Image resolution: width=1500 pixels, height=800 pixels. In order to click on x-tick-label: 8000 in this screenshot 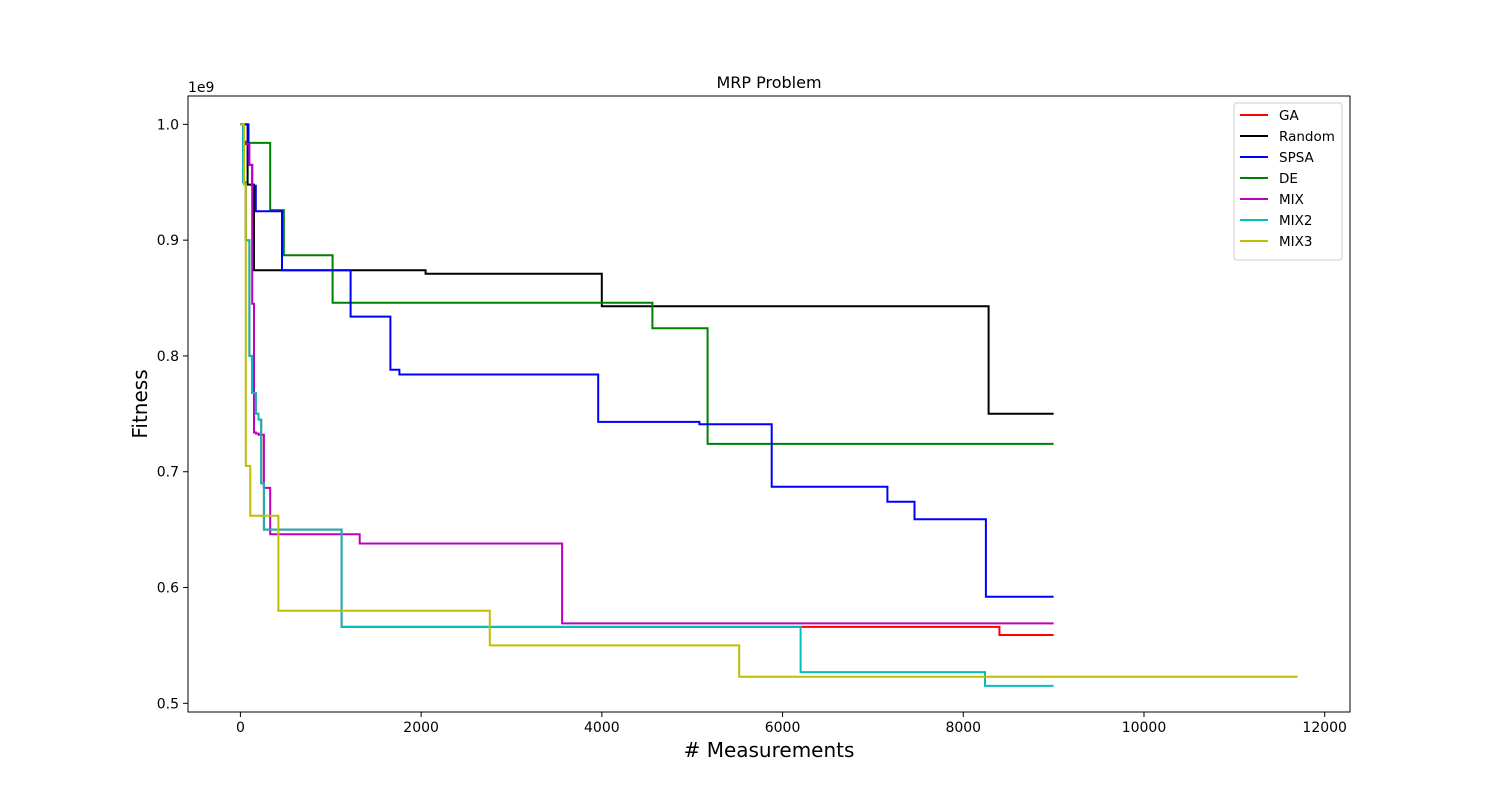, I will do `click(963, 728)`.